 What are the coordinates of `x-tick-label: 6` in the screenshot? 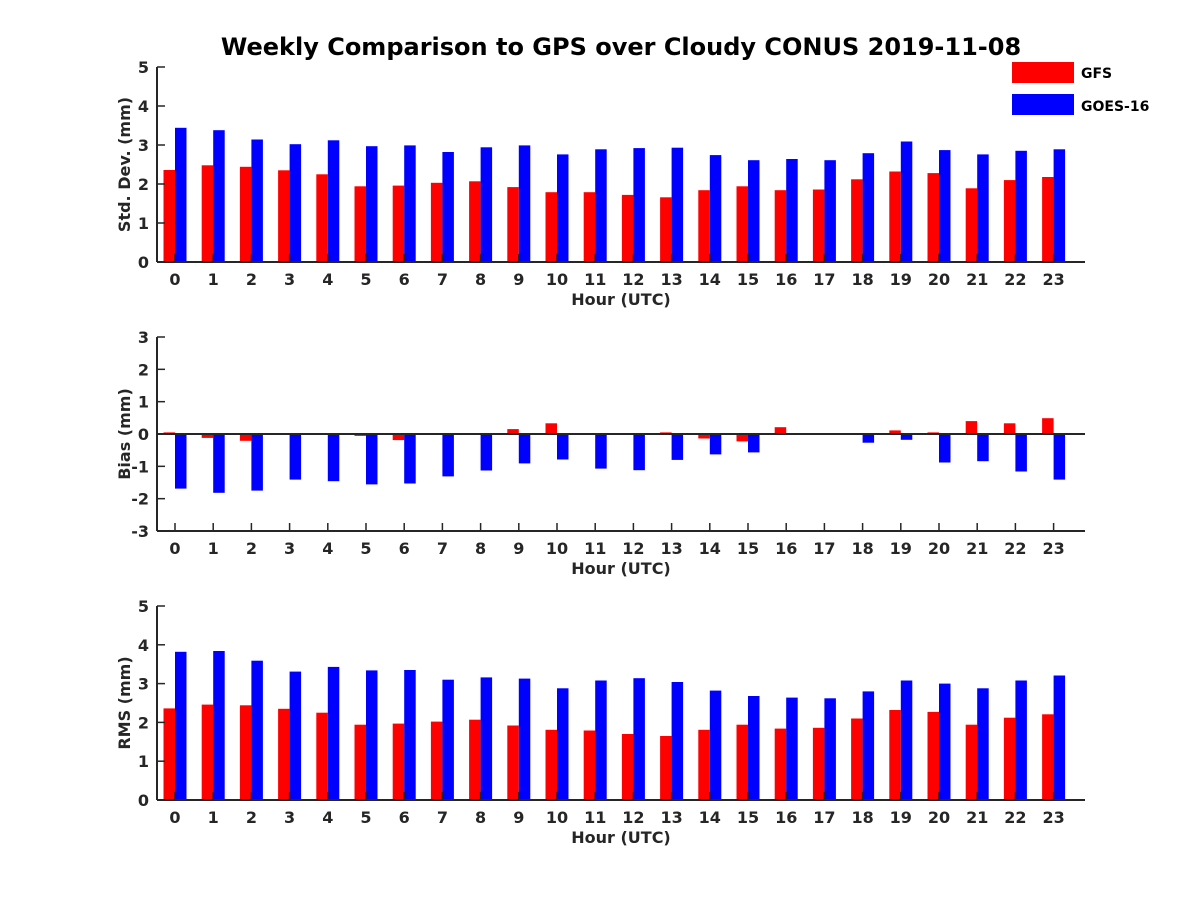 It's located at (404, 279).